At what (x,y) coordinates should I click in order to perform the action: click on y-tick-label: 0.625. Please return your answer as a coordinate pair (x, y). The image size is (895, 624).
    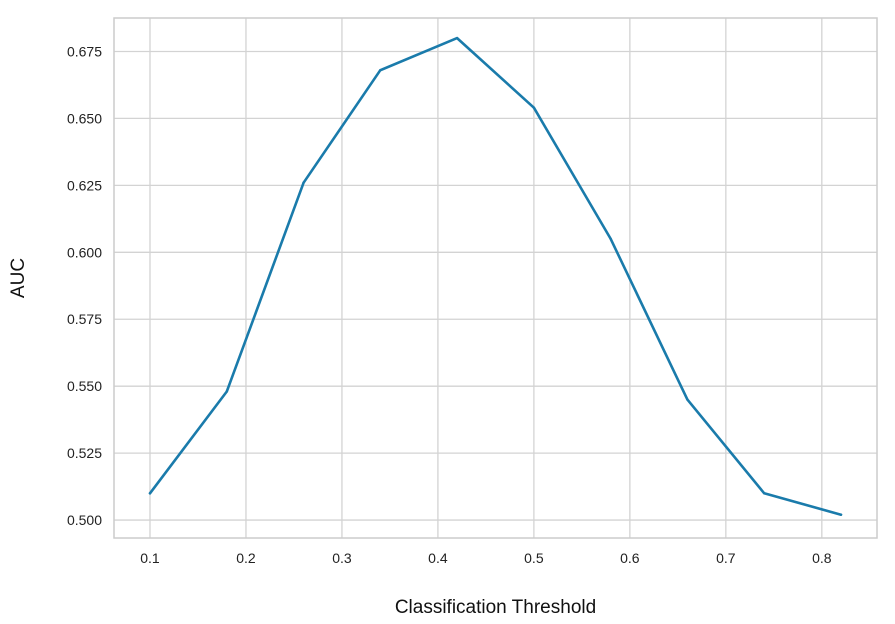
    Looking at the image, I should click on (84, 185).